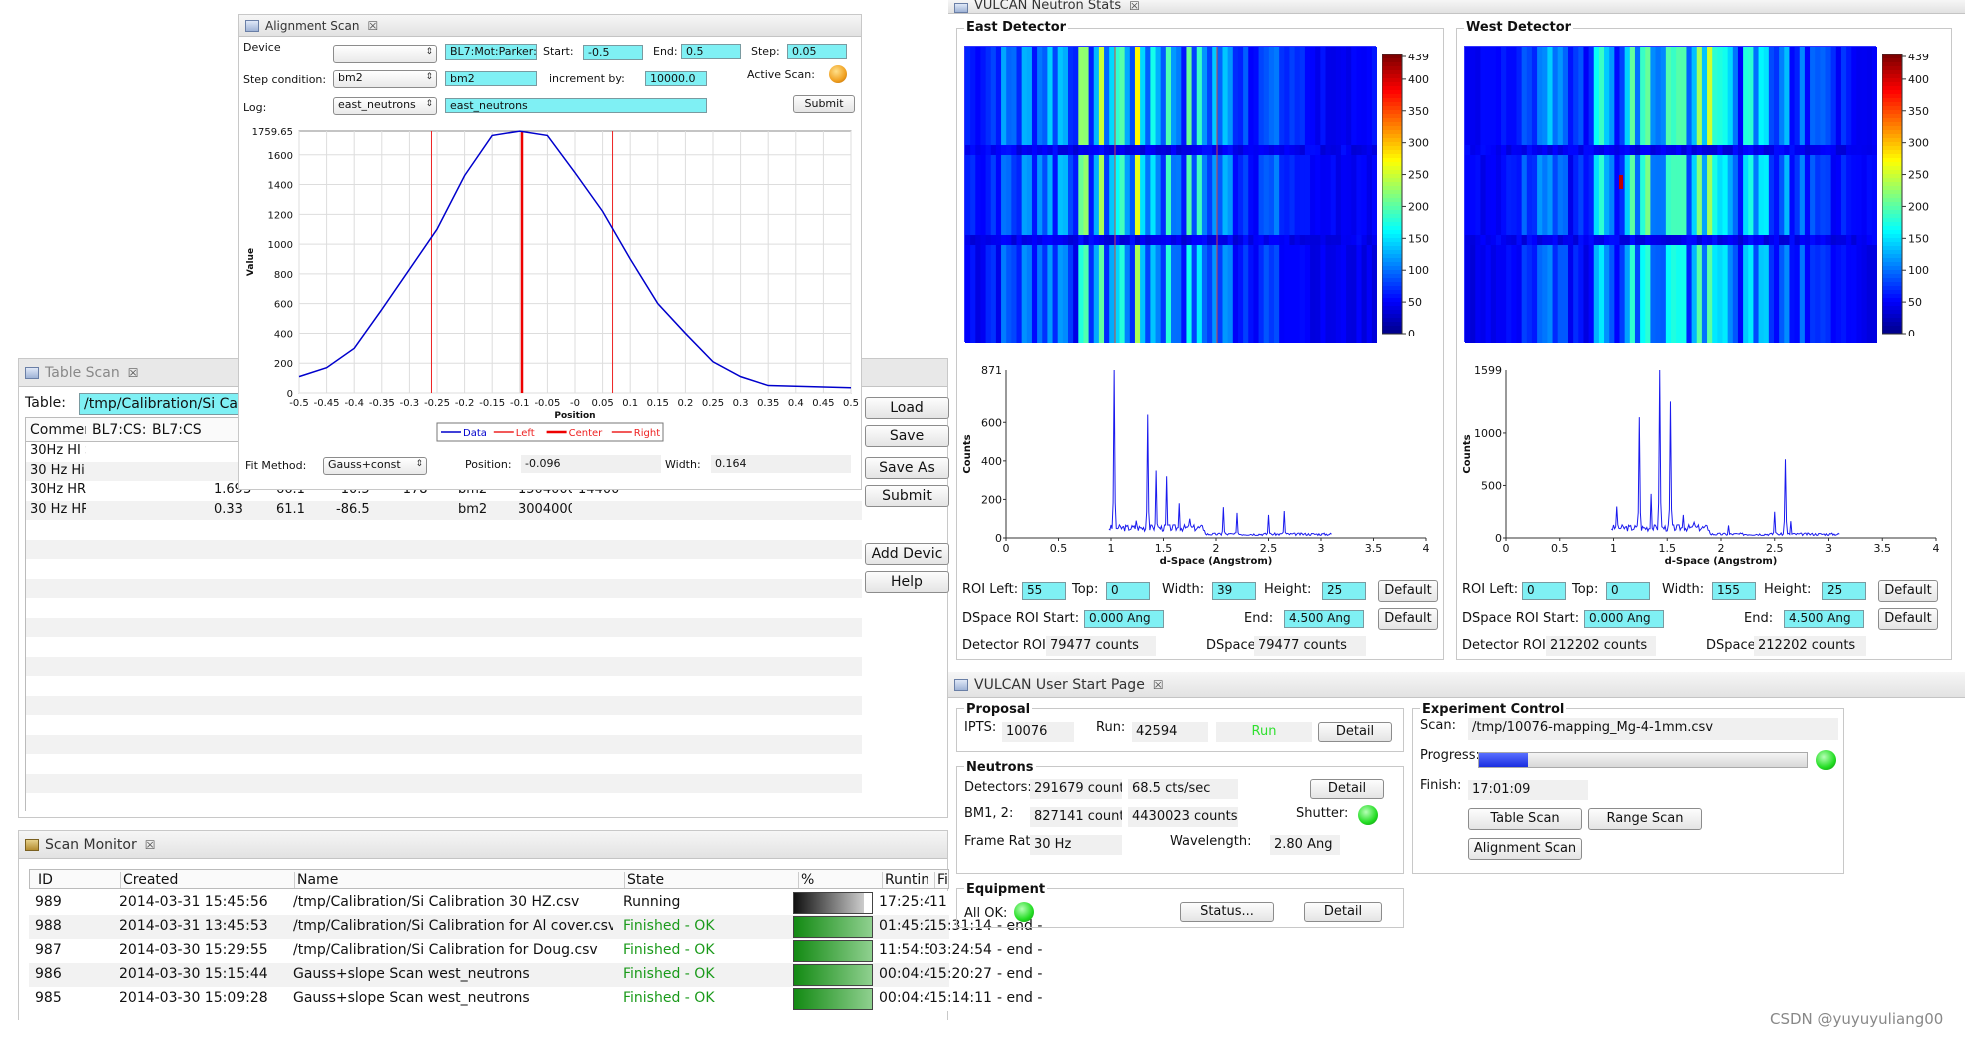 This screenshot has height=1037, width=1965. Describe the element at coordinates (613, 52) in the screenshot. I see `start-field: -0.5` at that location.